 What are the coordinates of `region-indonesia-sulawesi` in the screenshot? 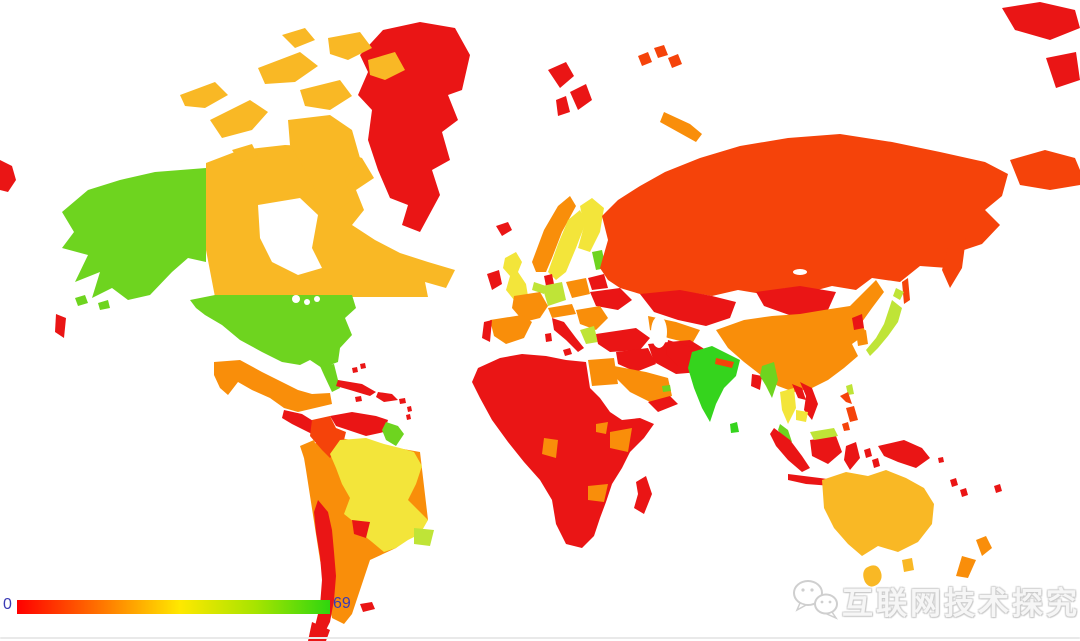 It's located at (862, 456).